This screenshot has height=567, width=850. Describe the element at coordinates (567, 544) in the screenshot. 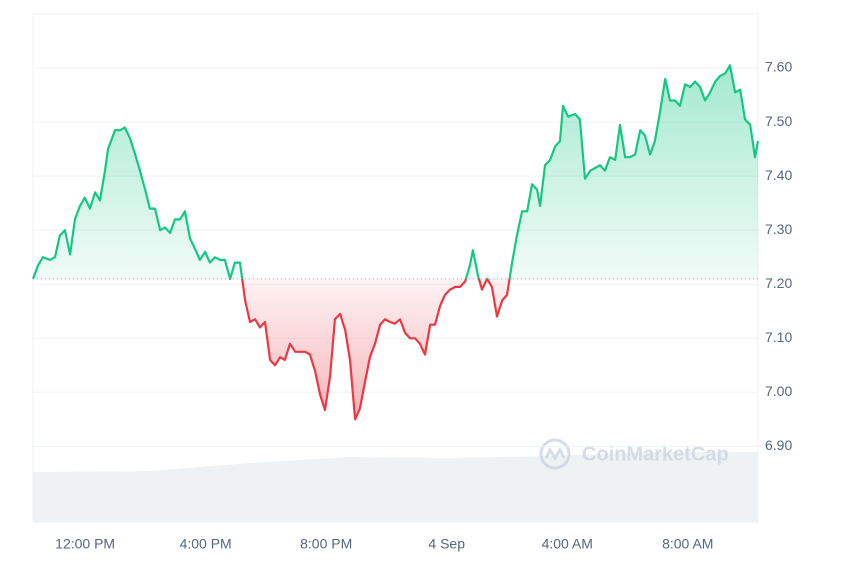

I see `x-tick-label: 4:00 AM` at that location.